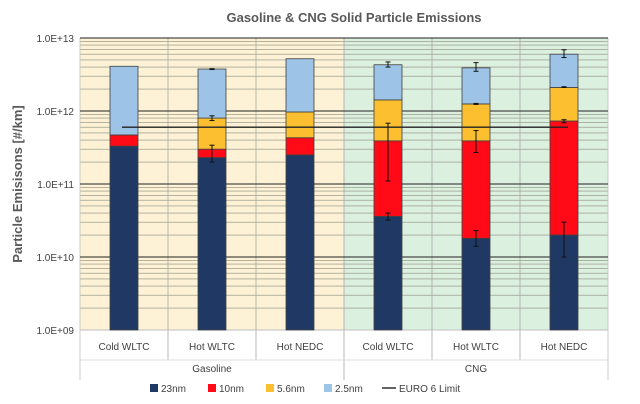 The image size is (640, 404). Describe the element at coordinates (270, 388) in the screenshot. I see `legend-swatch-5.6nm` at that location.